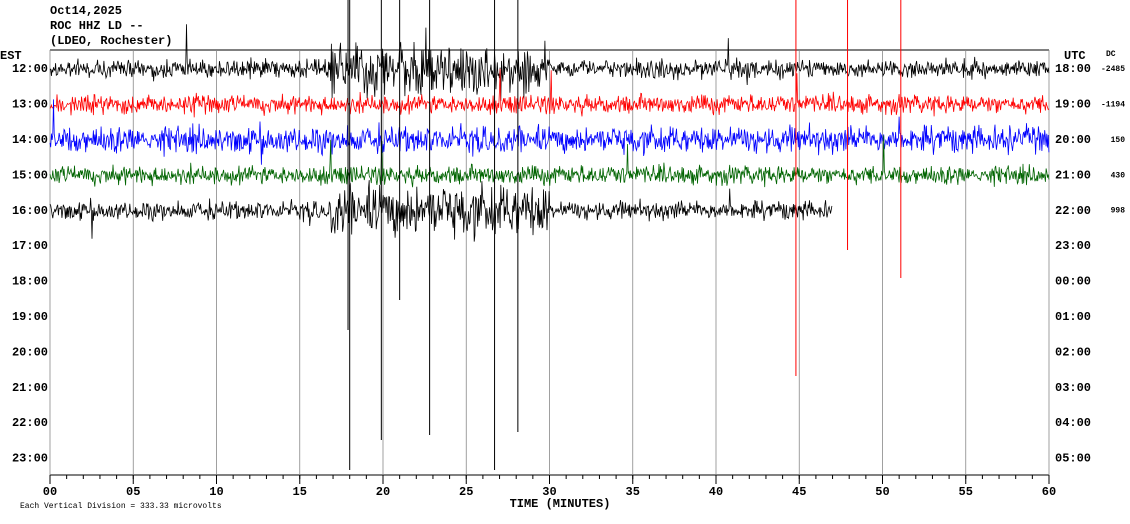 This screenshot has width=1130, height=524. I want to click on est-label: 21:00, so click(30, 388).